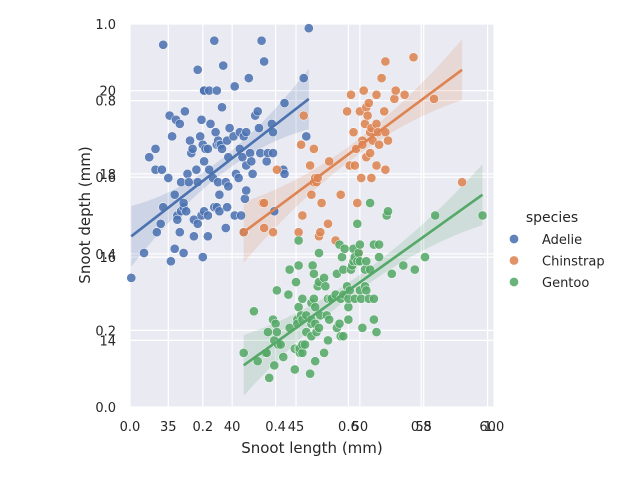 This screenshot has height=500, width=620. Describe the element at coordinates (487, 427) in the screenshot. I see `x-tick-label: 60` at that location.